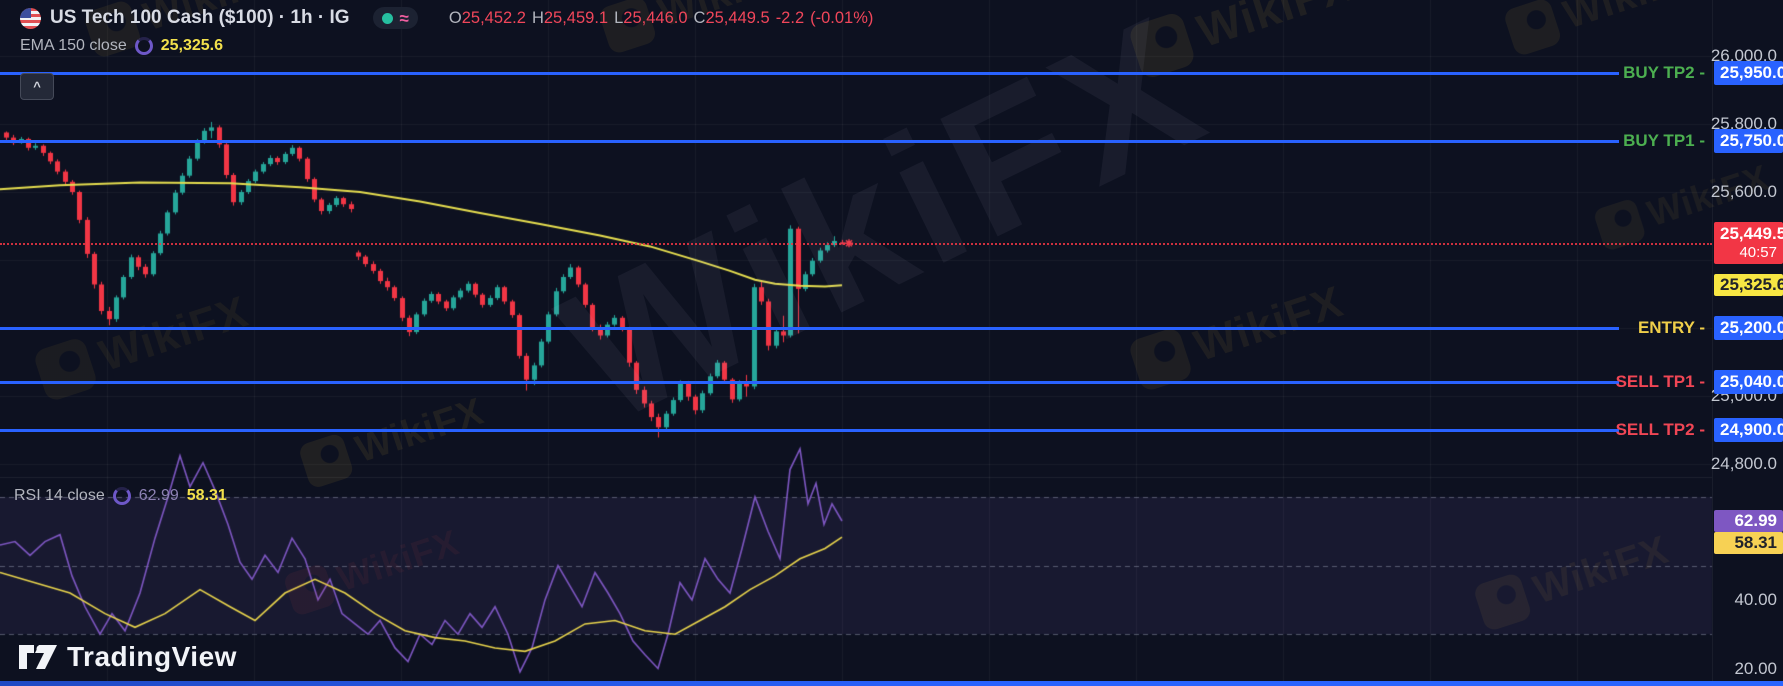  I want to click on symbol-title: US Tech 100 Cash ($100) · 1h · IG, so click(200, 17).